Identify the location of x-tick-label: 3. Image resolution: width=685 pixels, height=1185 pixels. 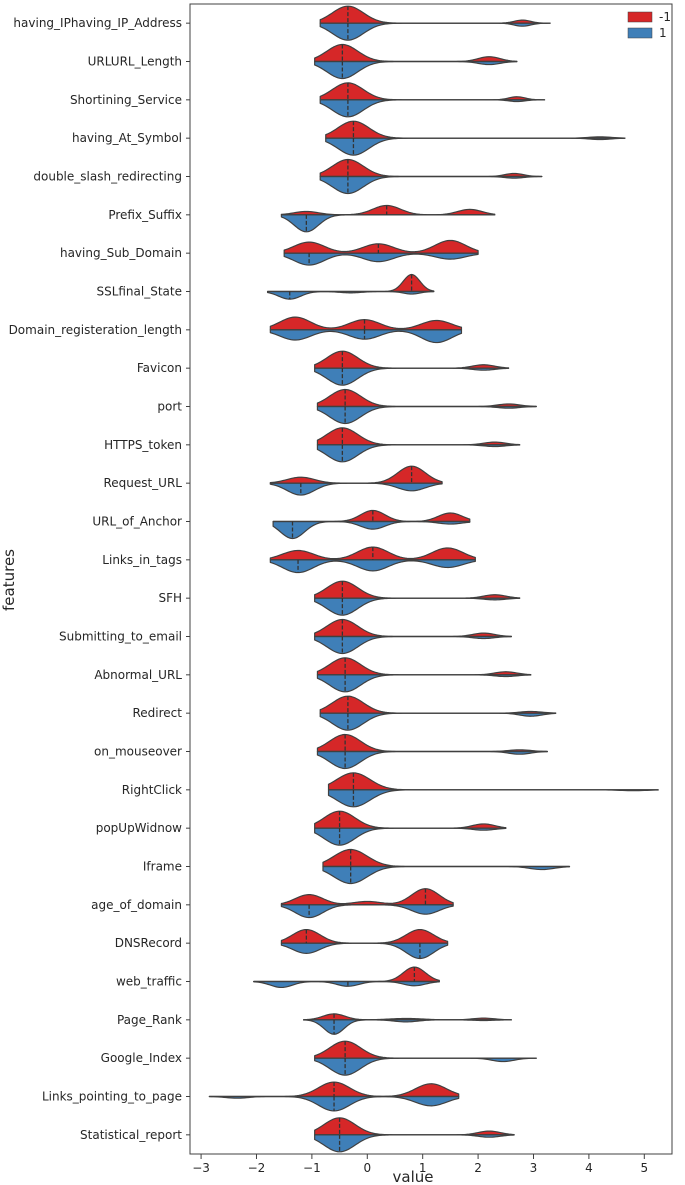
(534, 1168).